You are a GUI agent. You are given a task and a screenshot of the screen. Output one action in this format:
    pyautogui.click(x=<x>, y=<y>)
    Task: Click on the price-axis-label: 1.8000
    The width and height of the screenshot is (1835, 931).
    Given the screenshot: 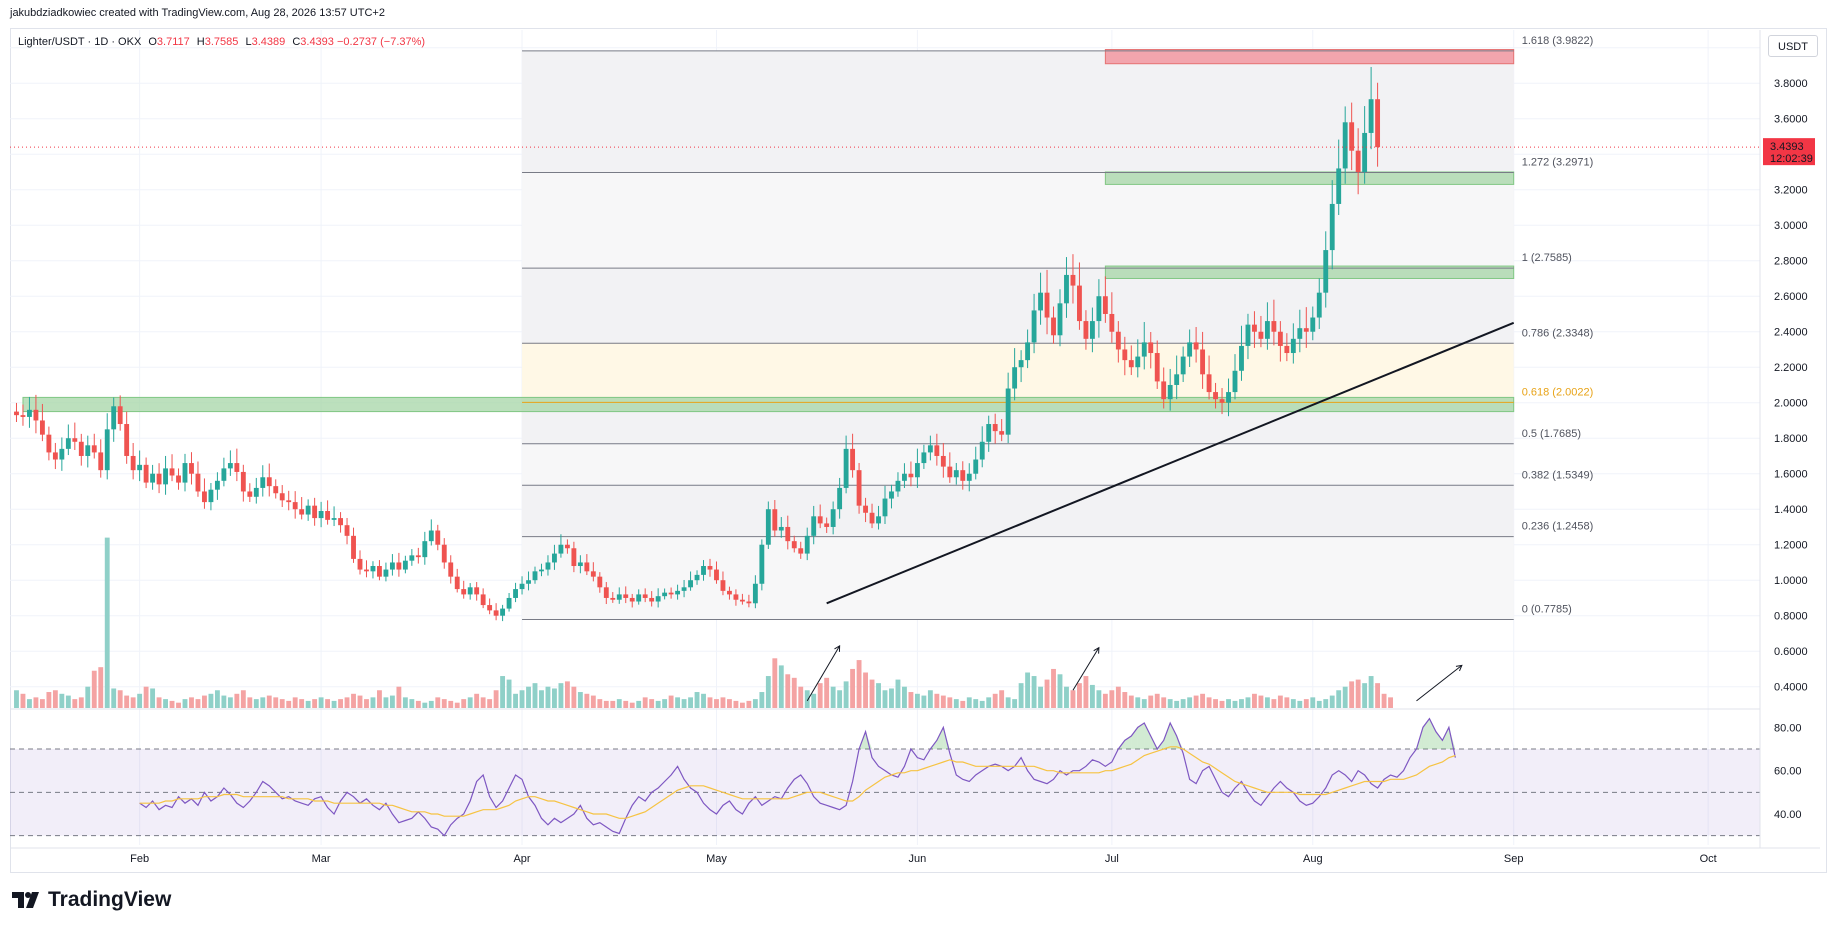 What is the action you would take?
    pyautogui.click(x=1791, y=439)
    